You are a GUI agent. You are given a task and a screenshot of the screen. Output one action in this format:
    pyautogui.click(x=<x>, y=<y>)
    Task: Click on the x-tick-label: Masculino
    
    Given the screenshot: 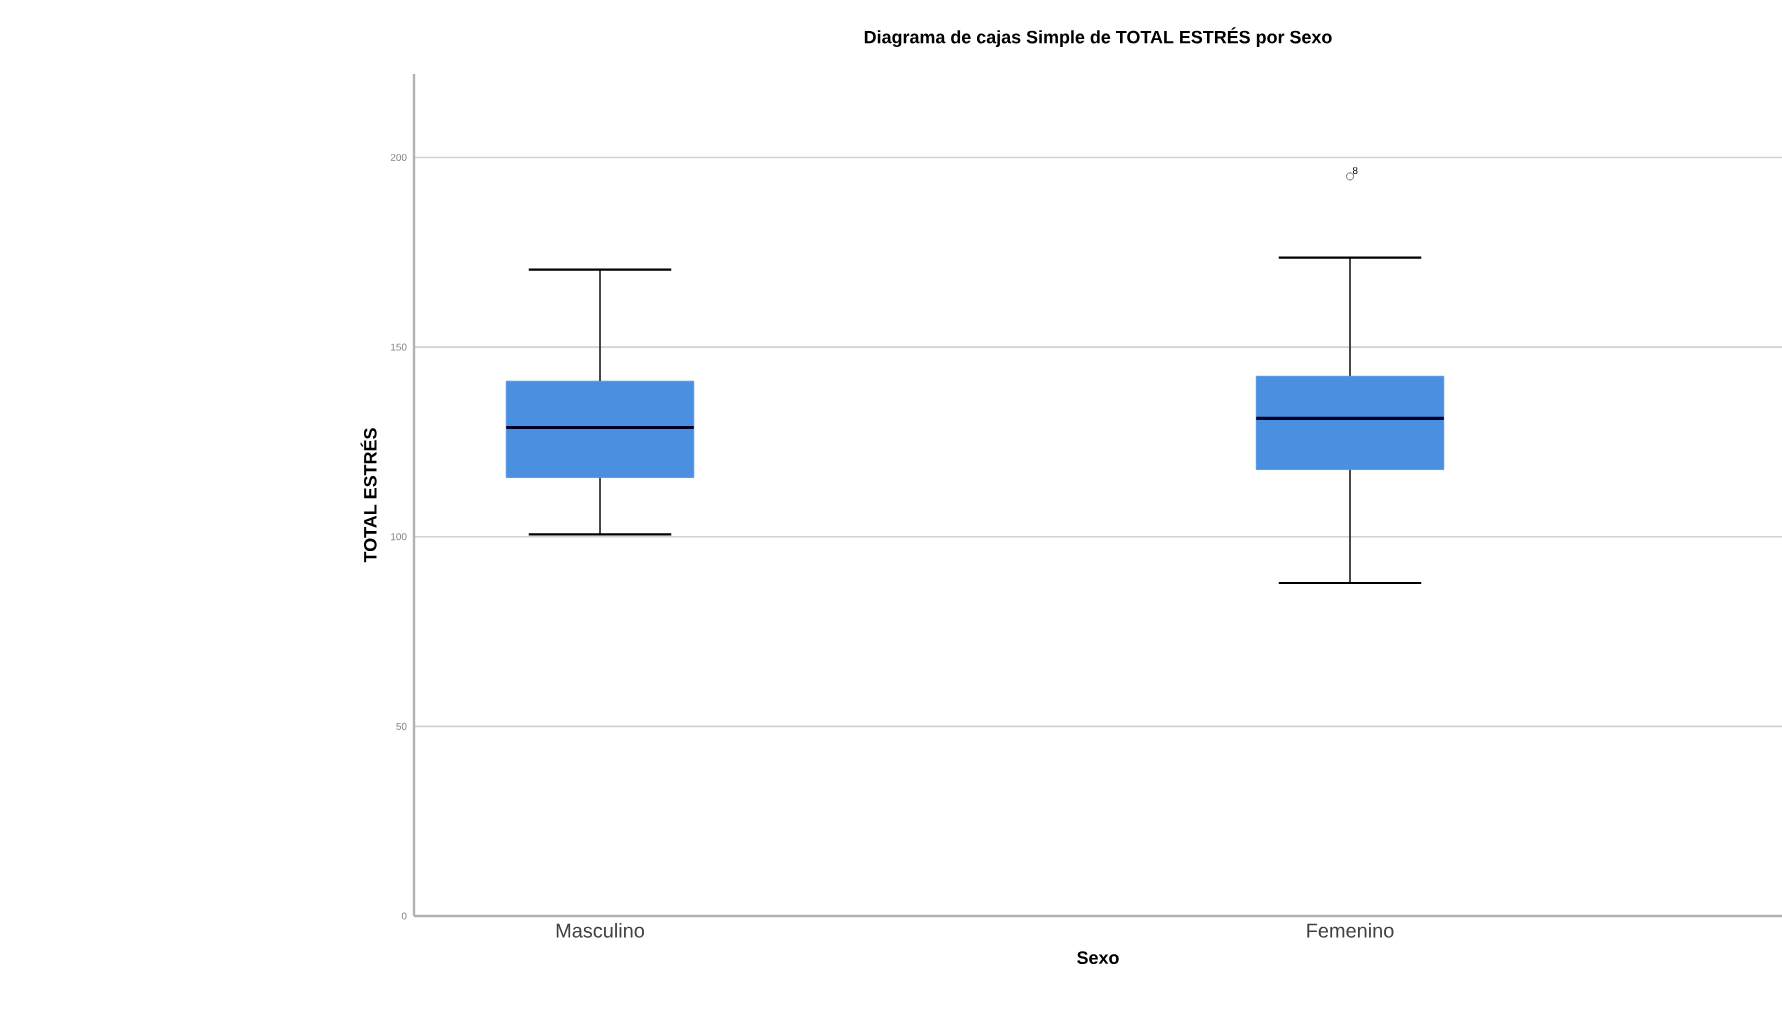 What is the action you would take?
    pyautogui.click(x=600, y=930)
    